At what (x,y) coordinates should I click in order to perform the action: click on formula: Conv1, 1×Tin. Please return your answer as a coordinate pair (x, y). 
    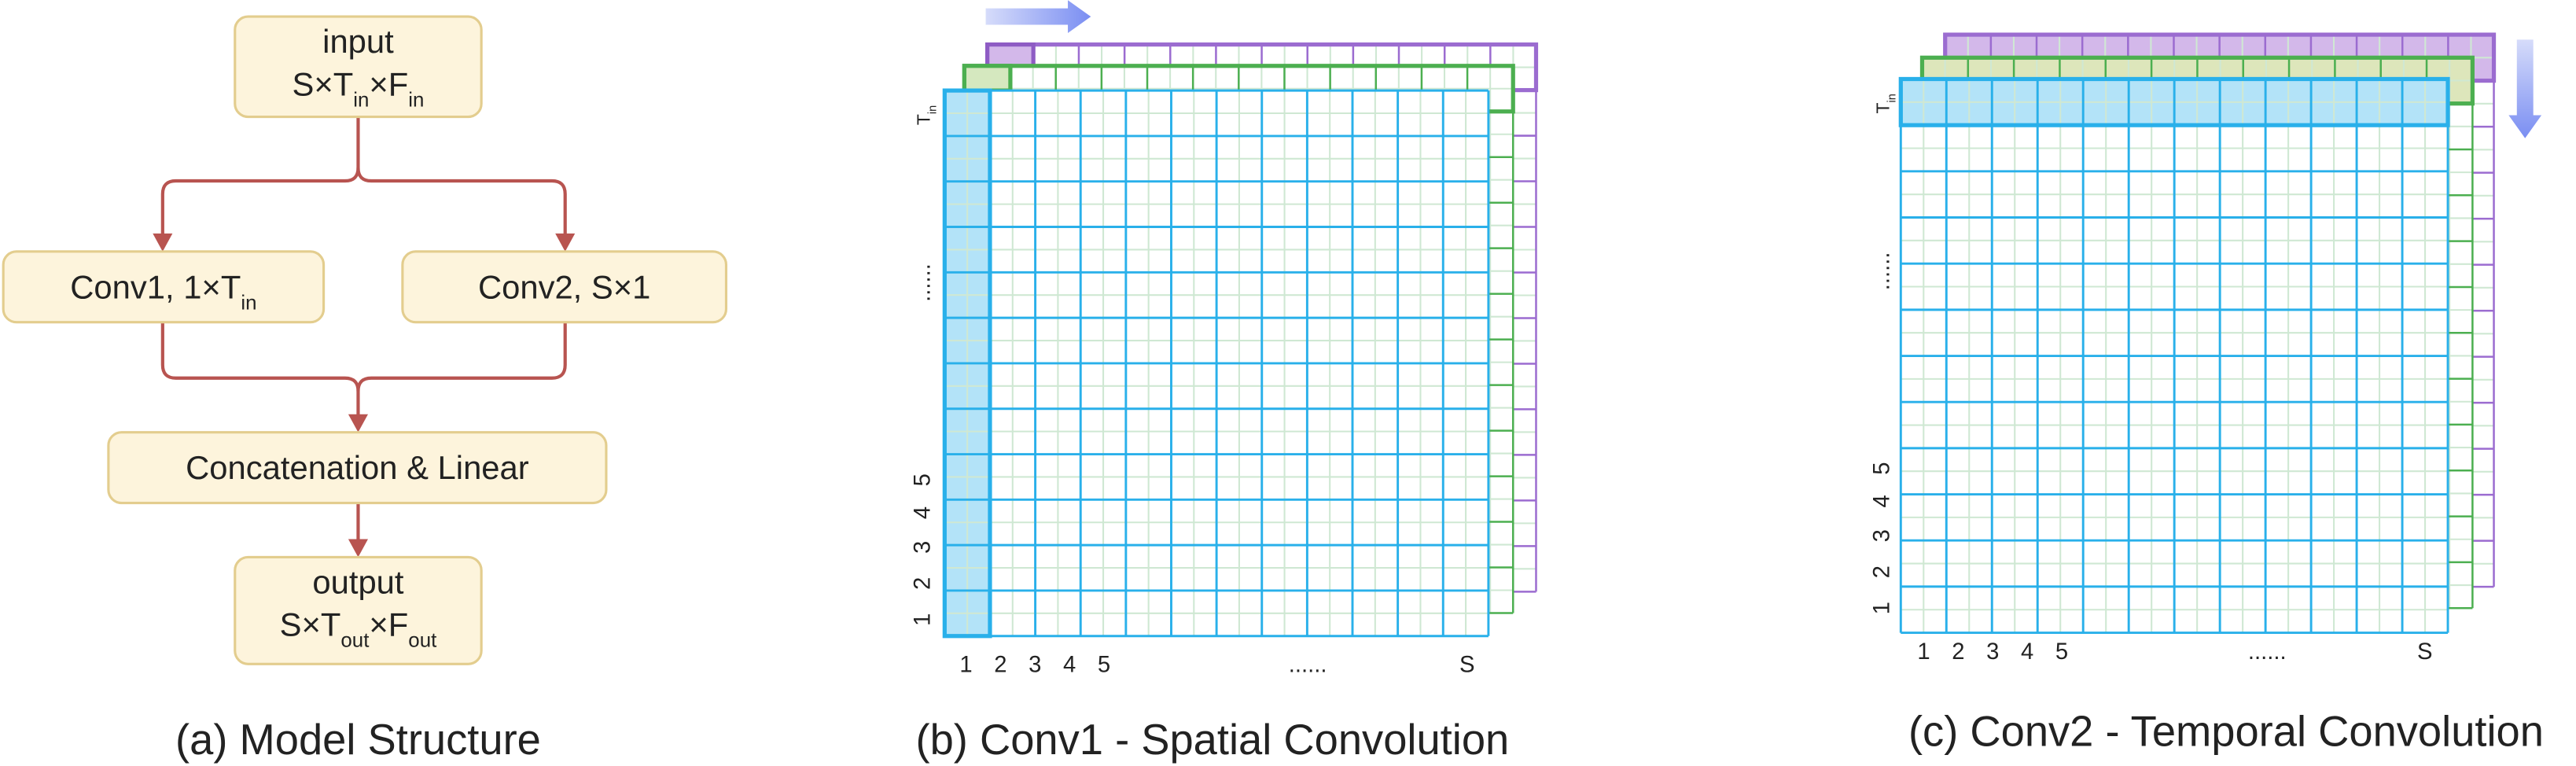
    Looking at the image, I should click on (163, 291).